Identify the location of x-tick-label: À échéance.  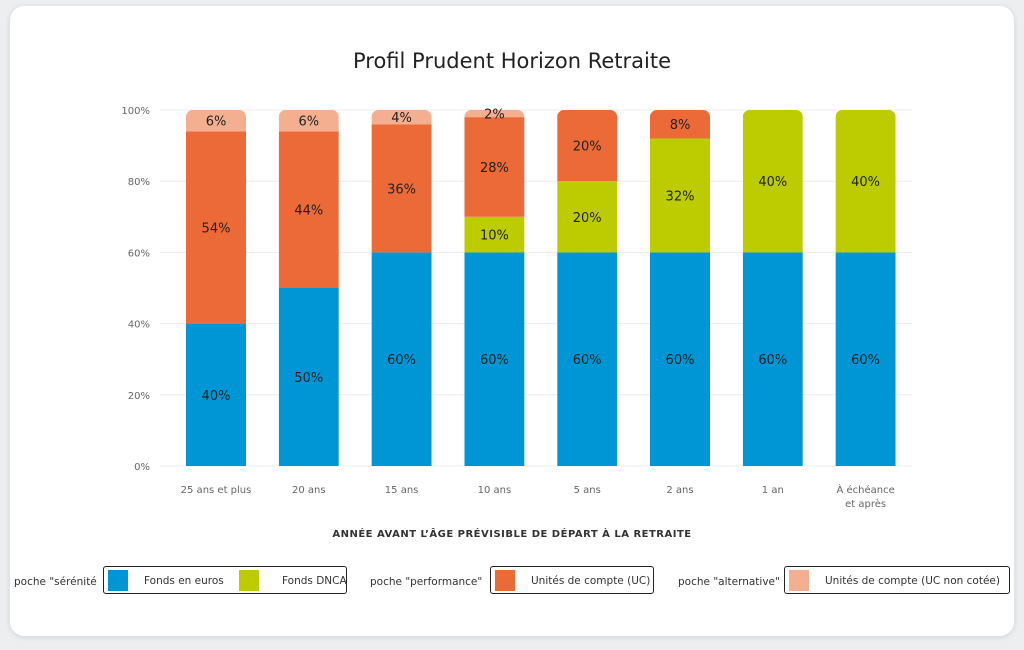
(865, 489).